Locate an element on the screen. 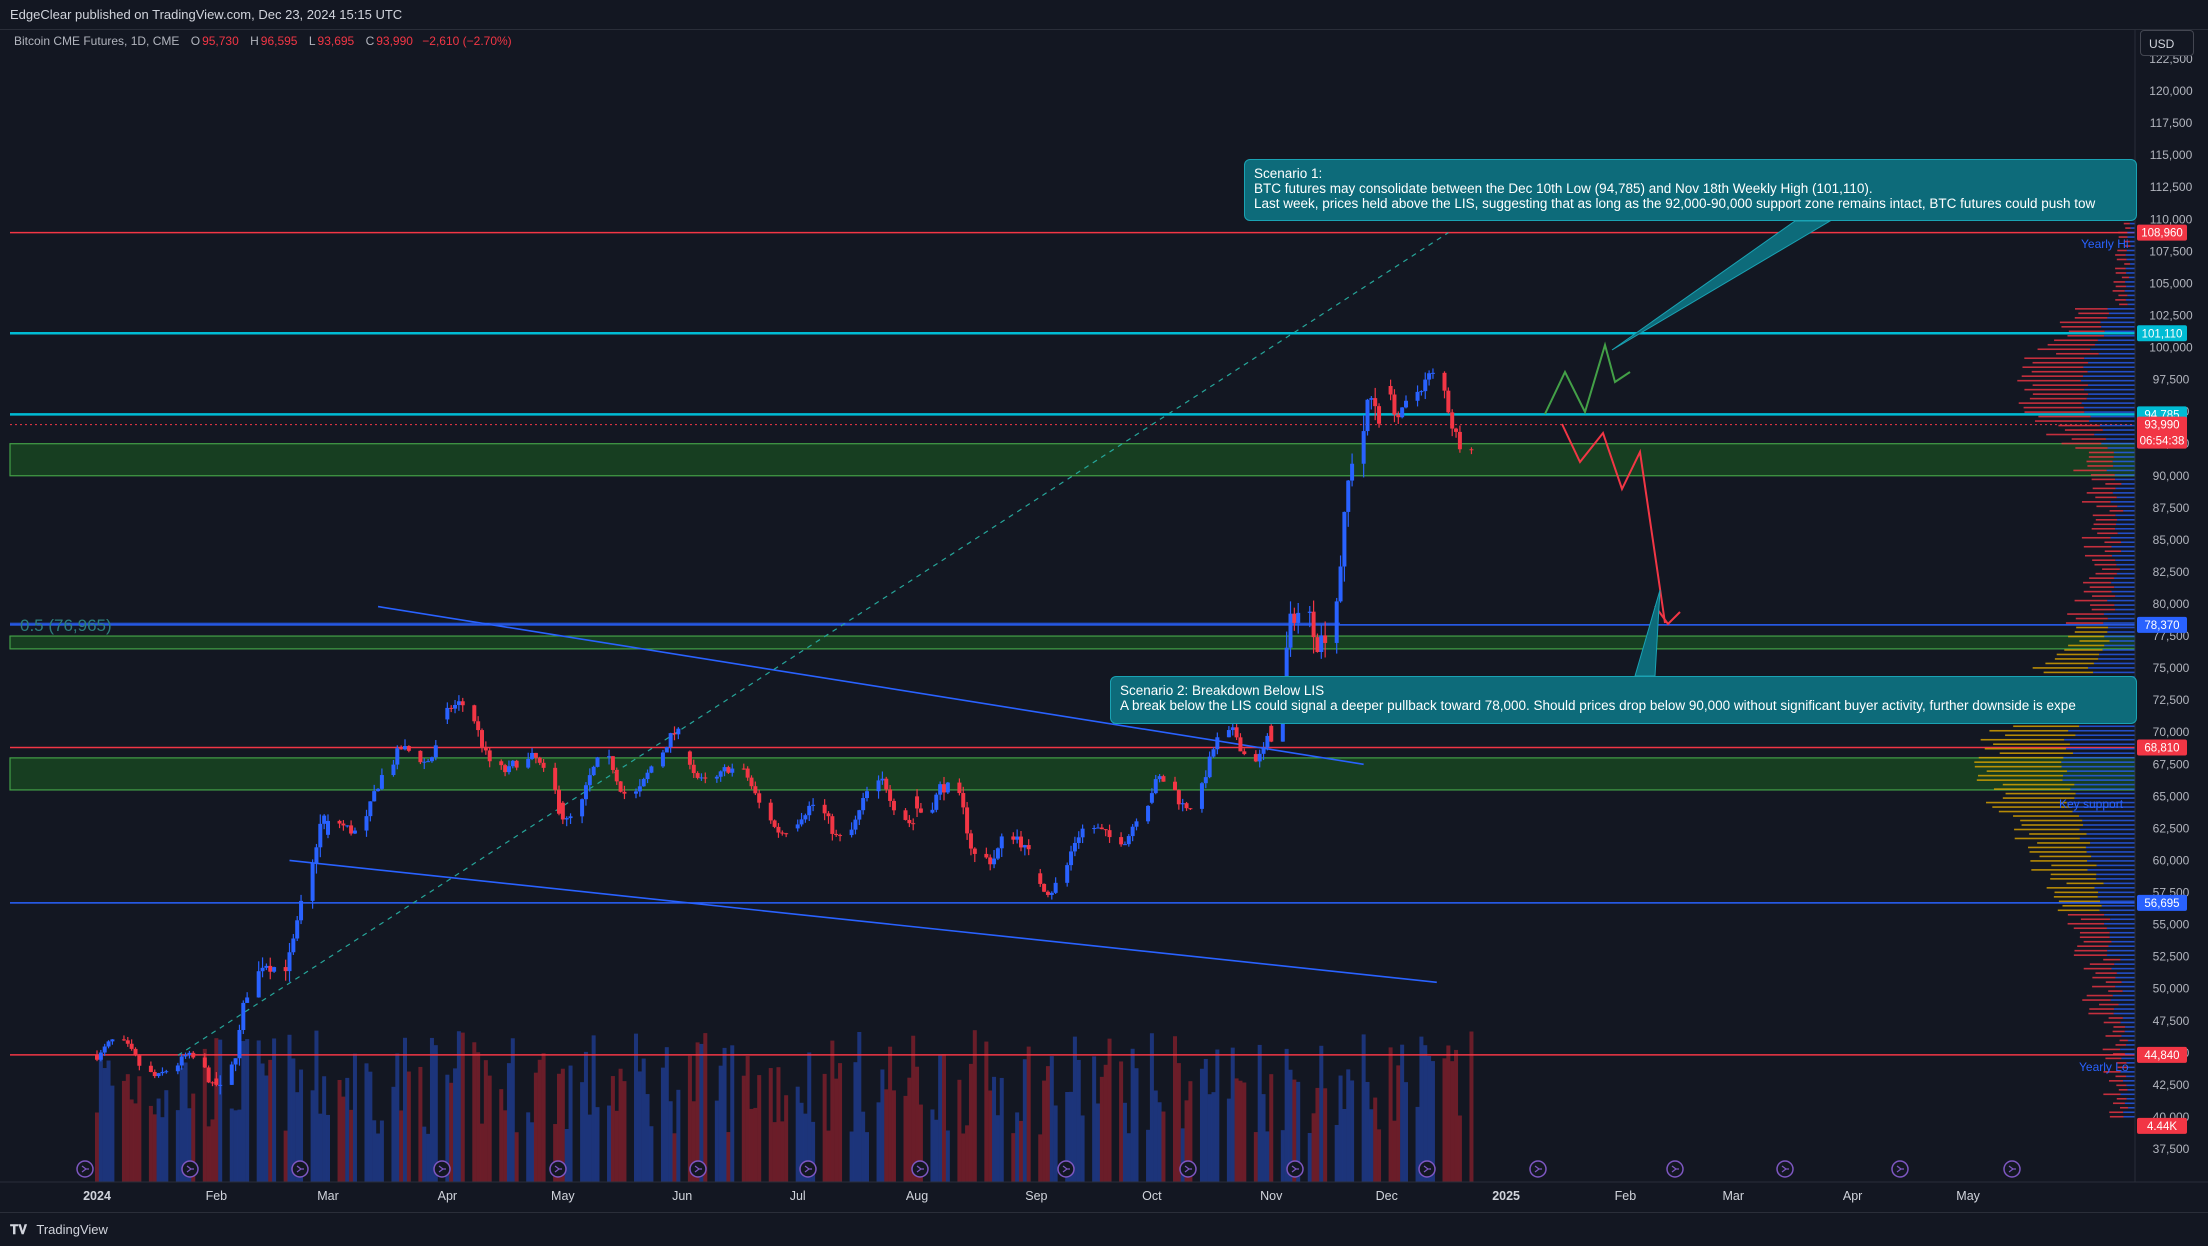 The image size is (2208, 1246). symbol-name: Bitcoin CME Futures, 1D, CME is located at coordinates (97, 41).